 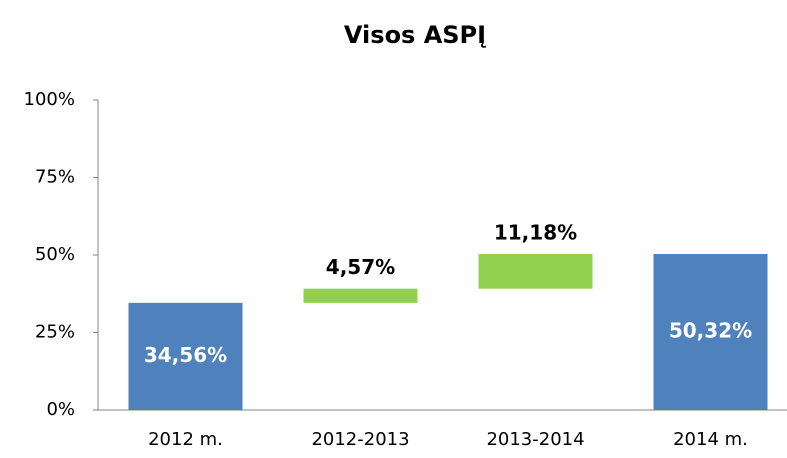 What do you see at coordinates (360, 439) in the screenshot?
I see `x-tick-label: 2012-2013` at bounding box center [360, 439].